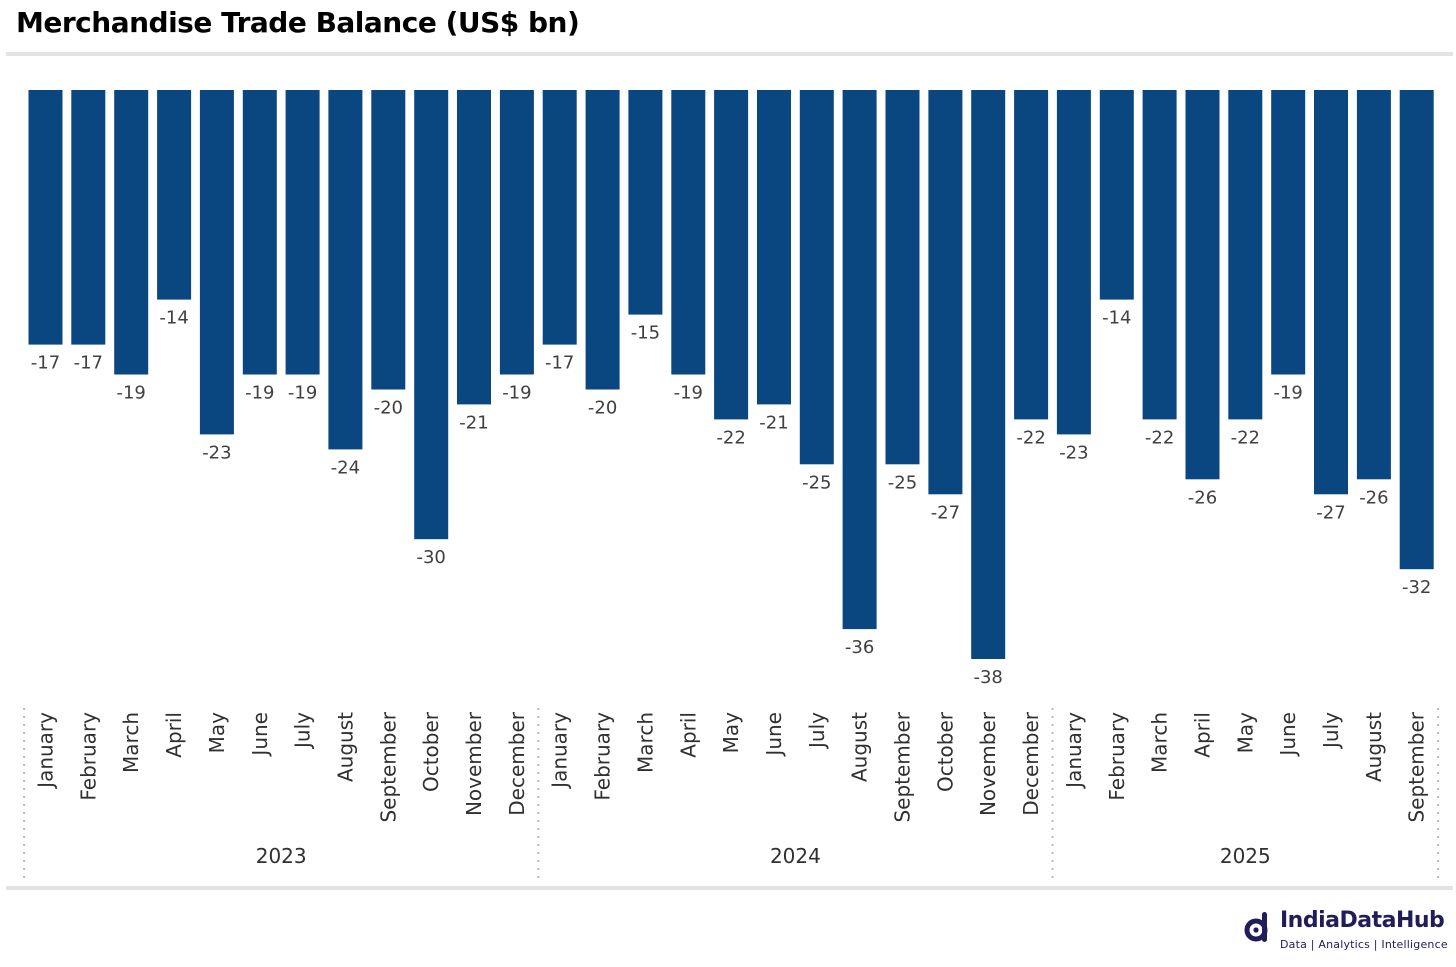  What do you see at coordinates (645, 333) in the screenshot?
I see `data-label: -15` at bounding box center [645, 333].